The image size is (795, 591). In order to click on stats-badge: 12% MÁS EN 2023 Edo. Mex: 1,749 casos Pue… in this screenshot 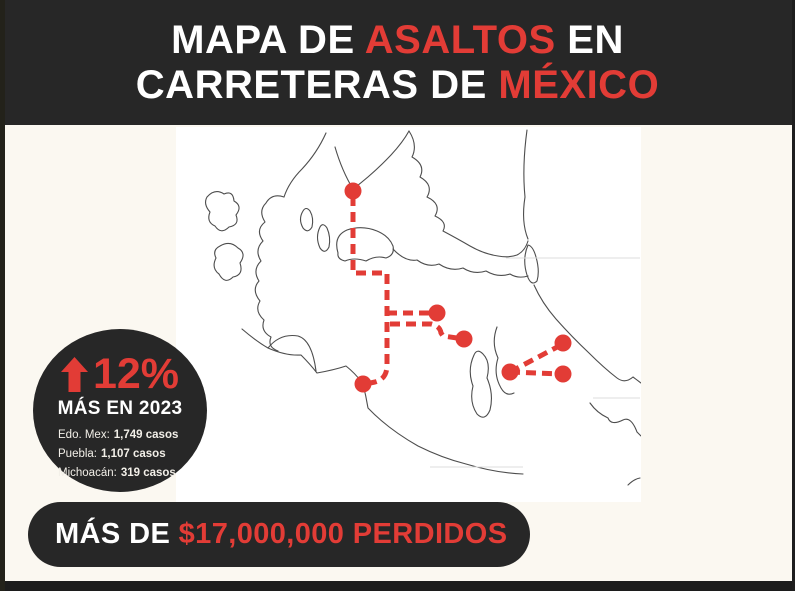, I will do `click(120, 410)`.